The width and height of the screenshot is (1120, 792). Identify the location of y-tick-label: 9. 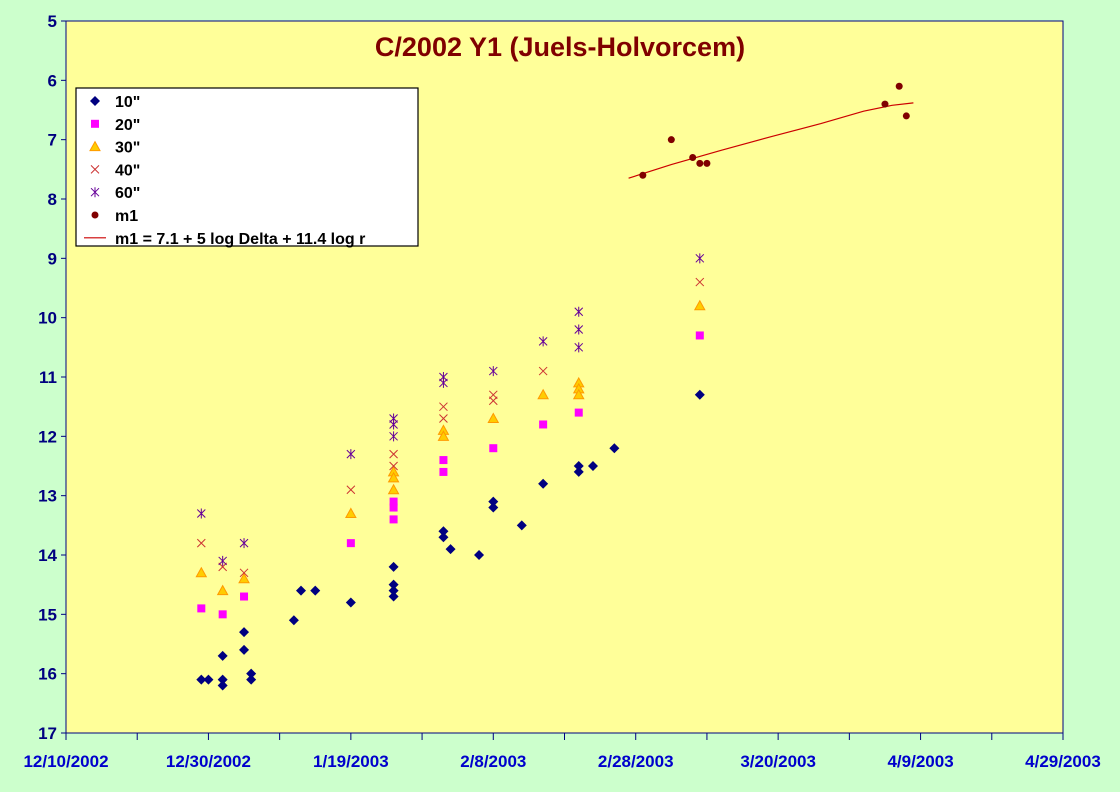
(52, 258).